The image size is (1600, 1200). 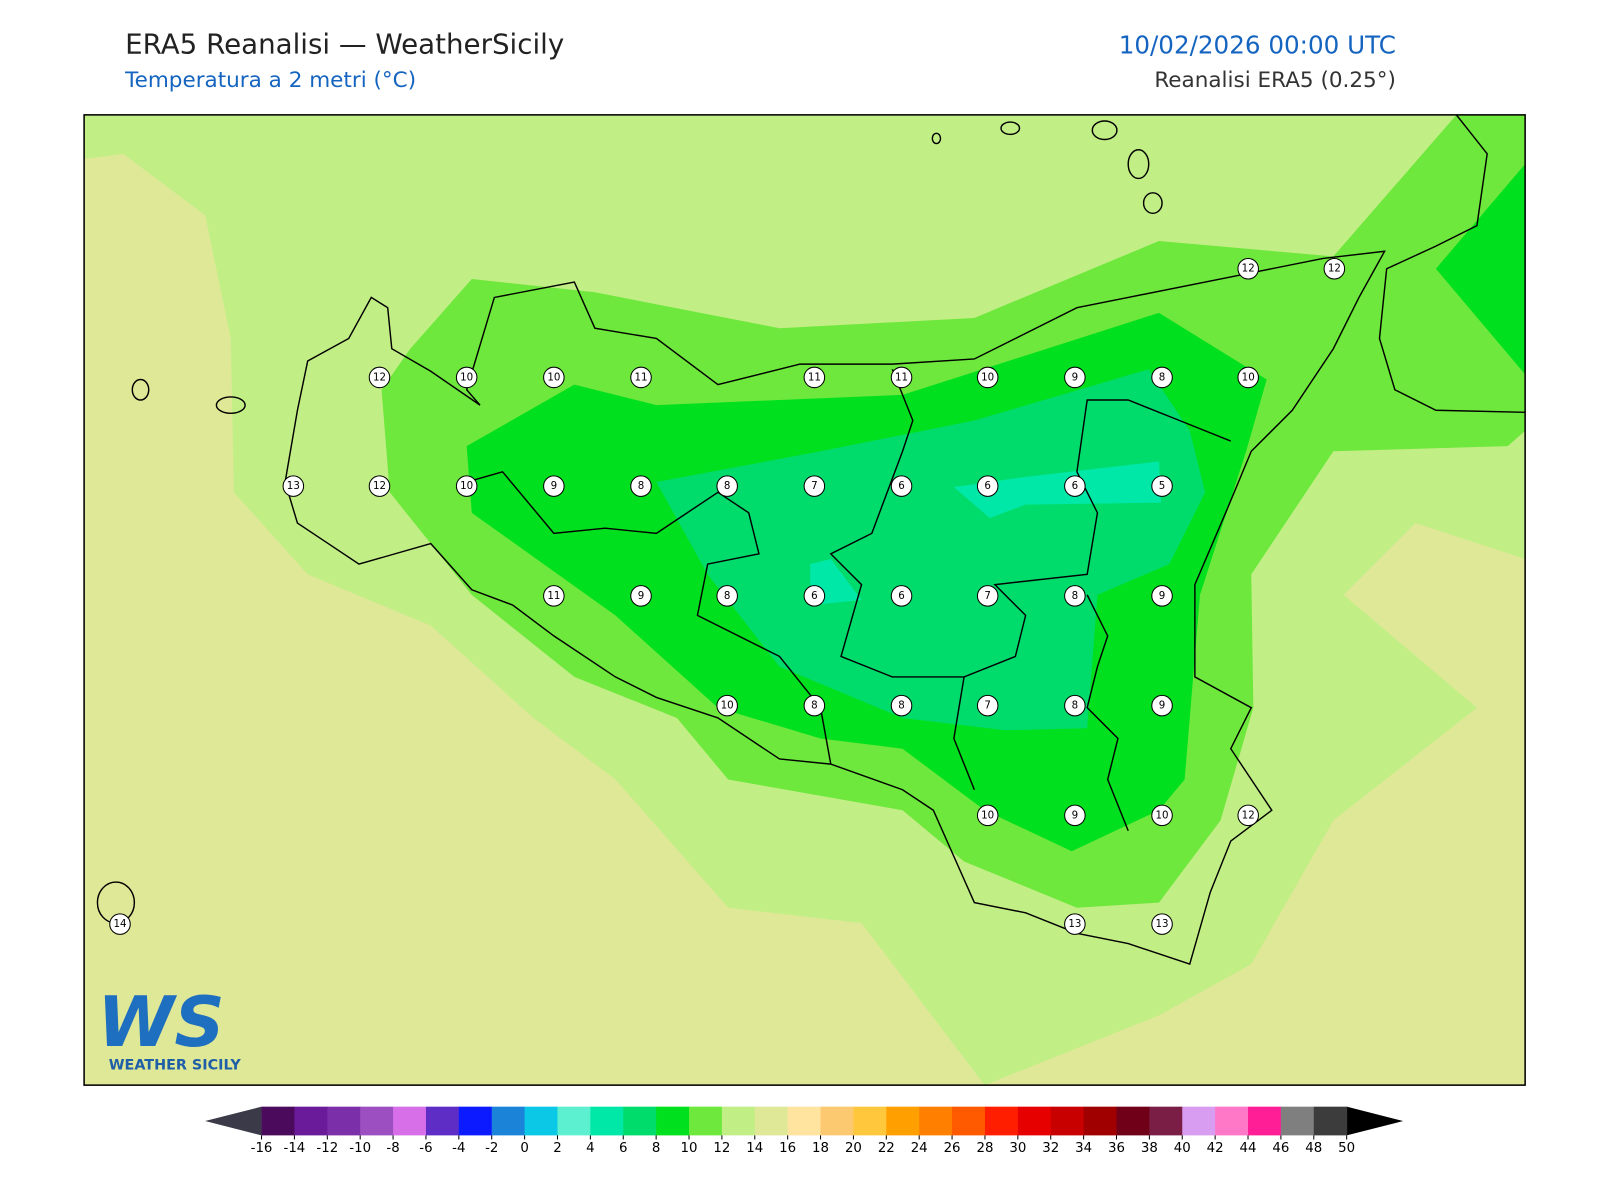 What do you see at coordinates (262, 1148) in the screenshot?
I see `colorbar-label: -16` at bounding box center [262, 1148].